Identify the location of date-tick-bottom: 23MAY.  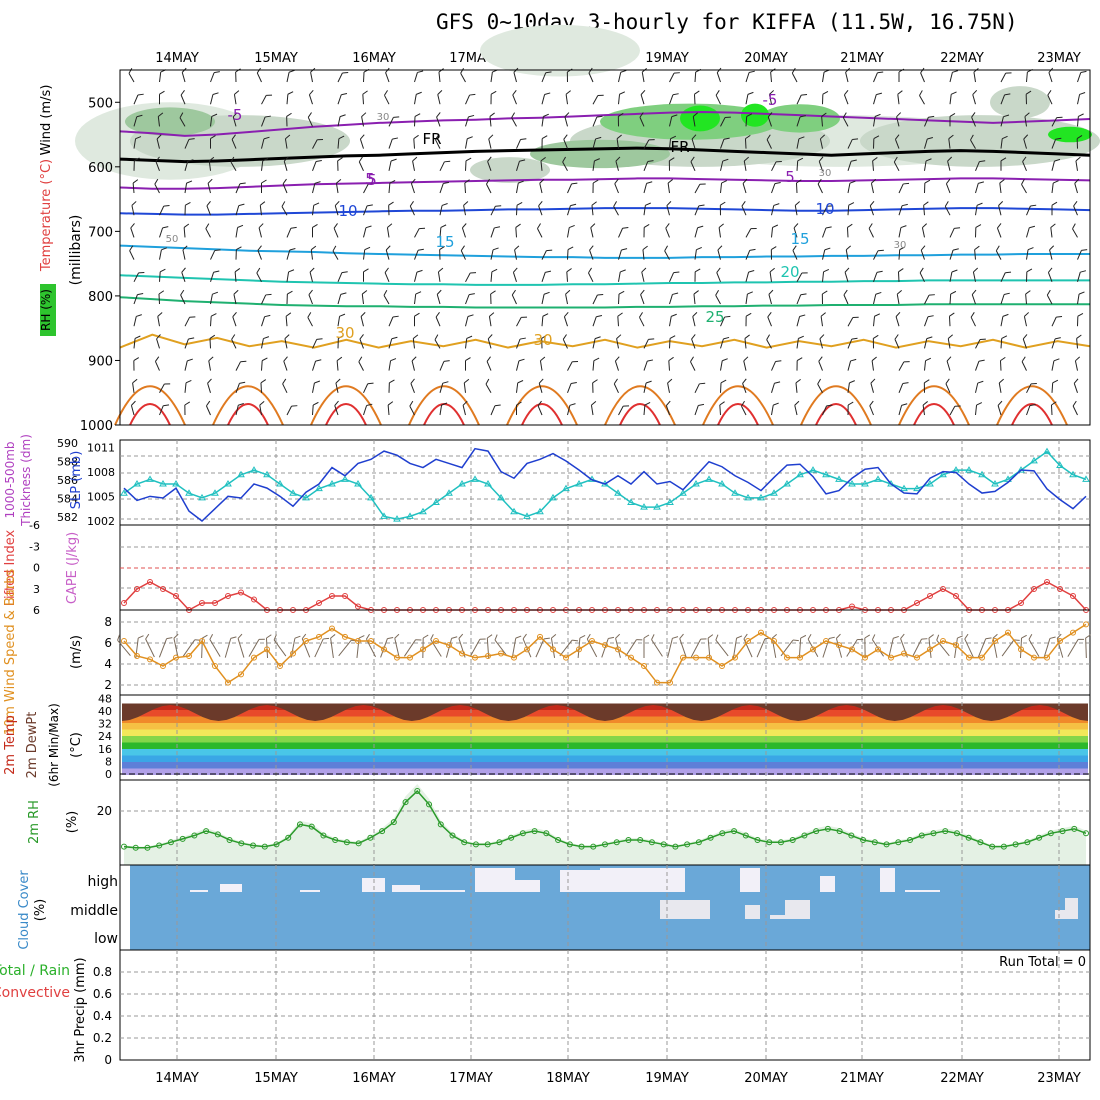
(1059, 1078).